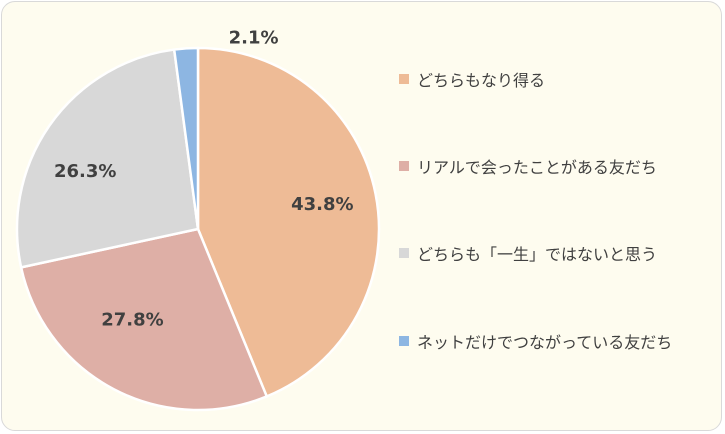  What do you see at coordinates (85, 171) in the screenshot?
I see `data-label-neither-lifelong: 26.3%` at bounding box center [85, 171].